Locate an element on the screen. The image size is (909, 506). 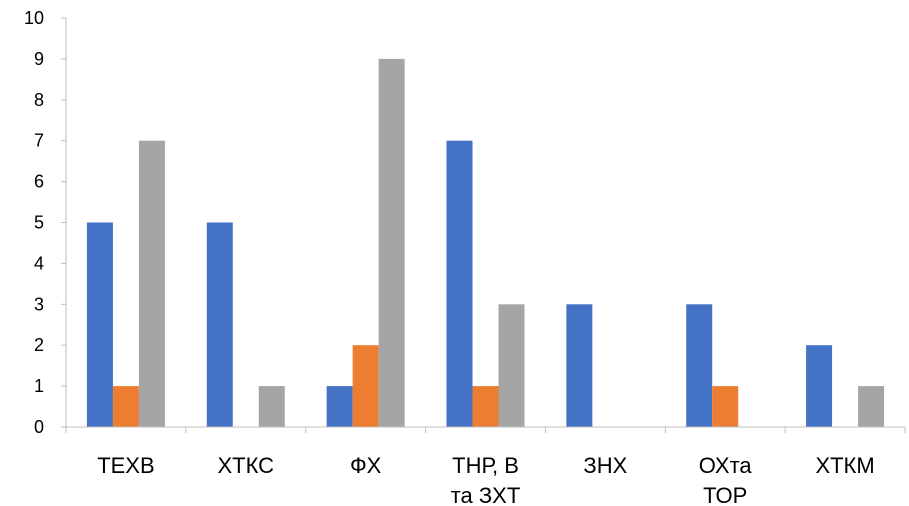
y-tick-label: 4 is located at coordinates (39, 263).